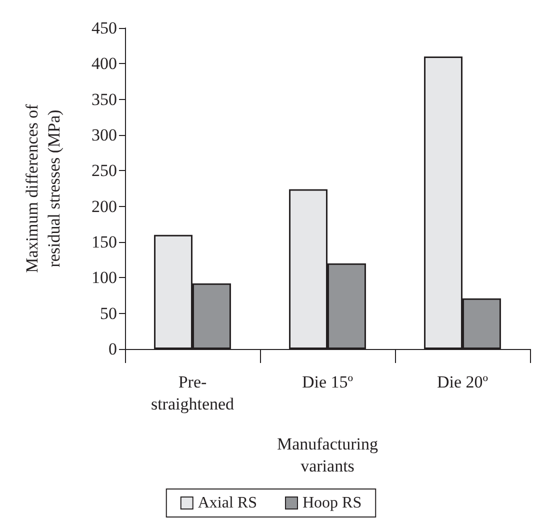 The height and width of the screenshot is (531, 542). I want to click on y-tick-label: 200, so click(104, 206).